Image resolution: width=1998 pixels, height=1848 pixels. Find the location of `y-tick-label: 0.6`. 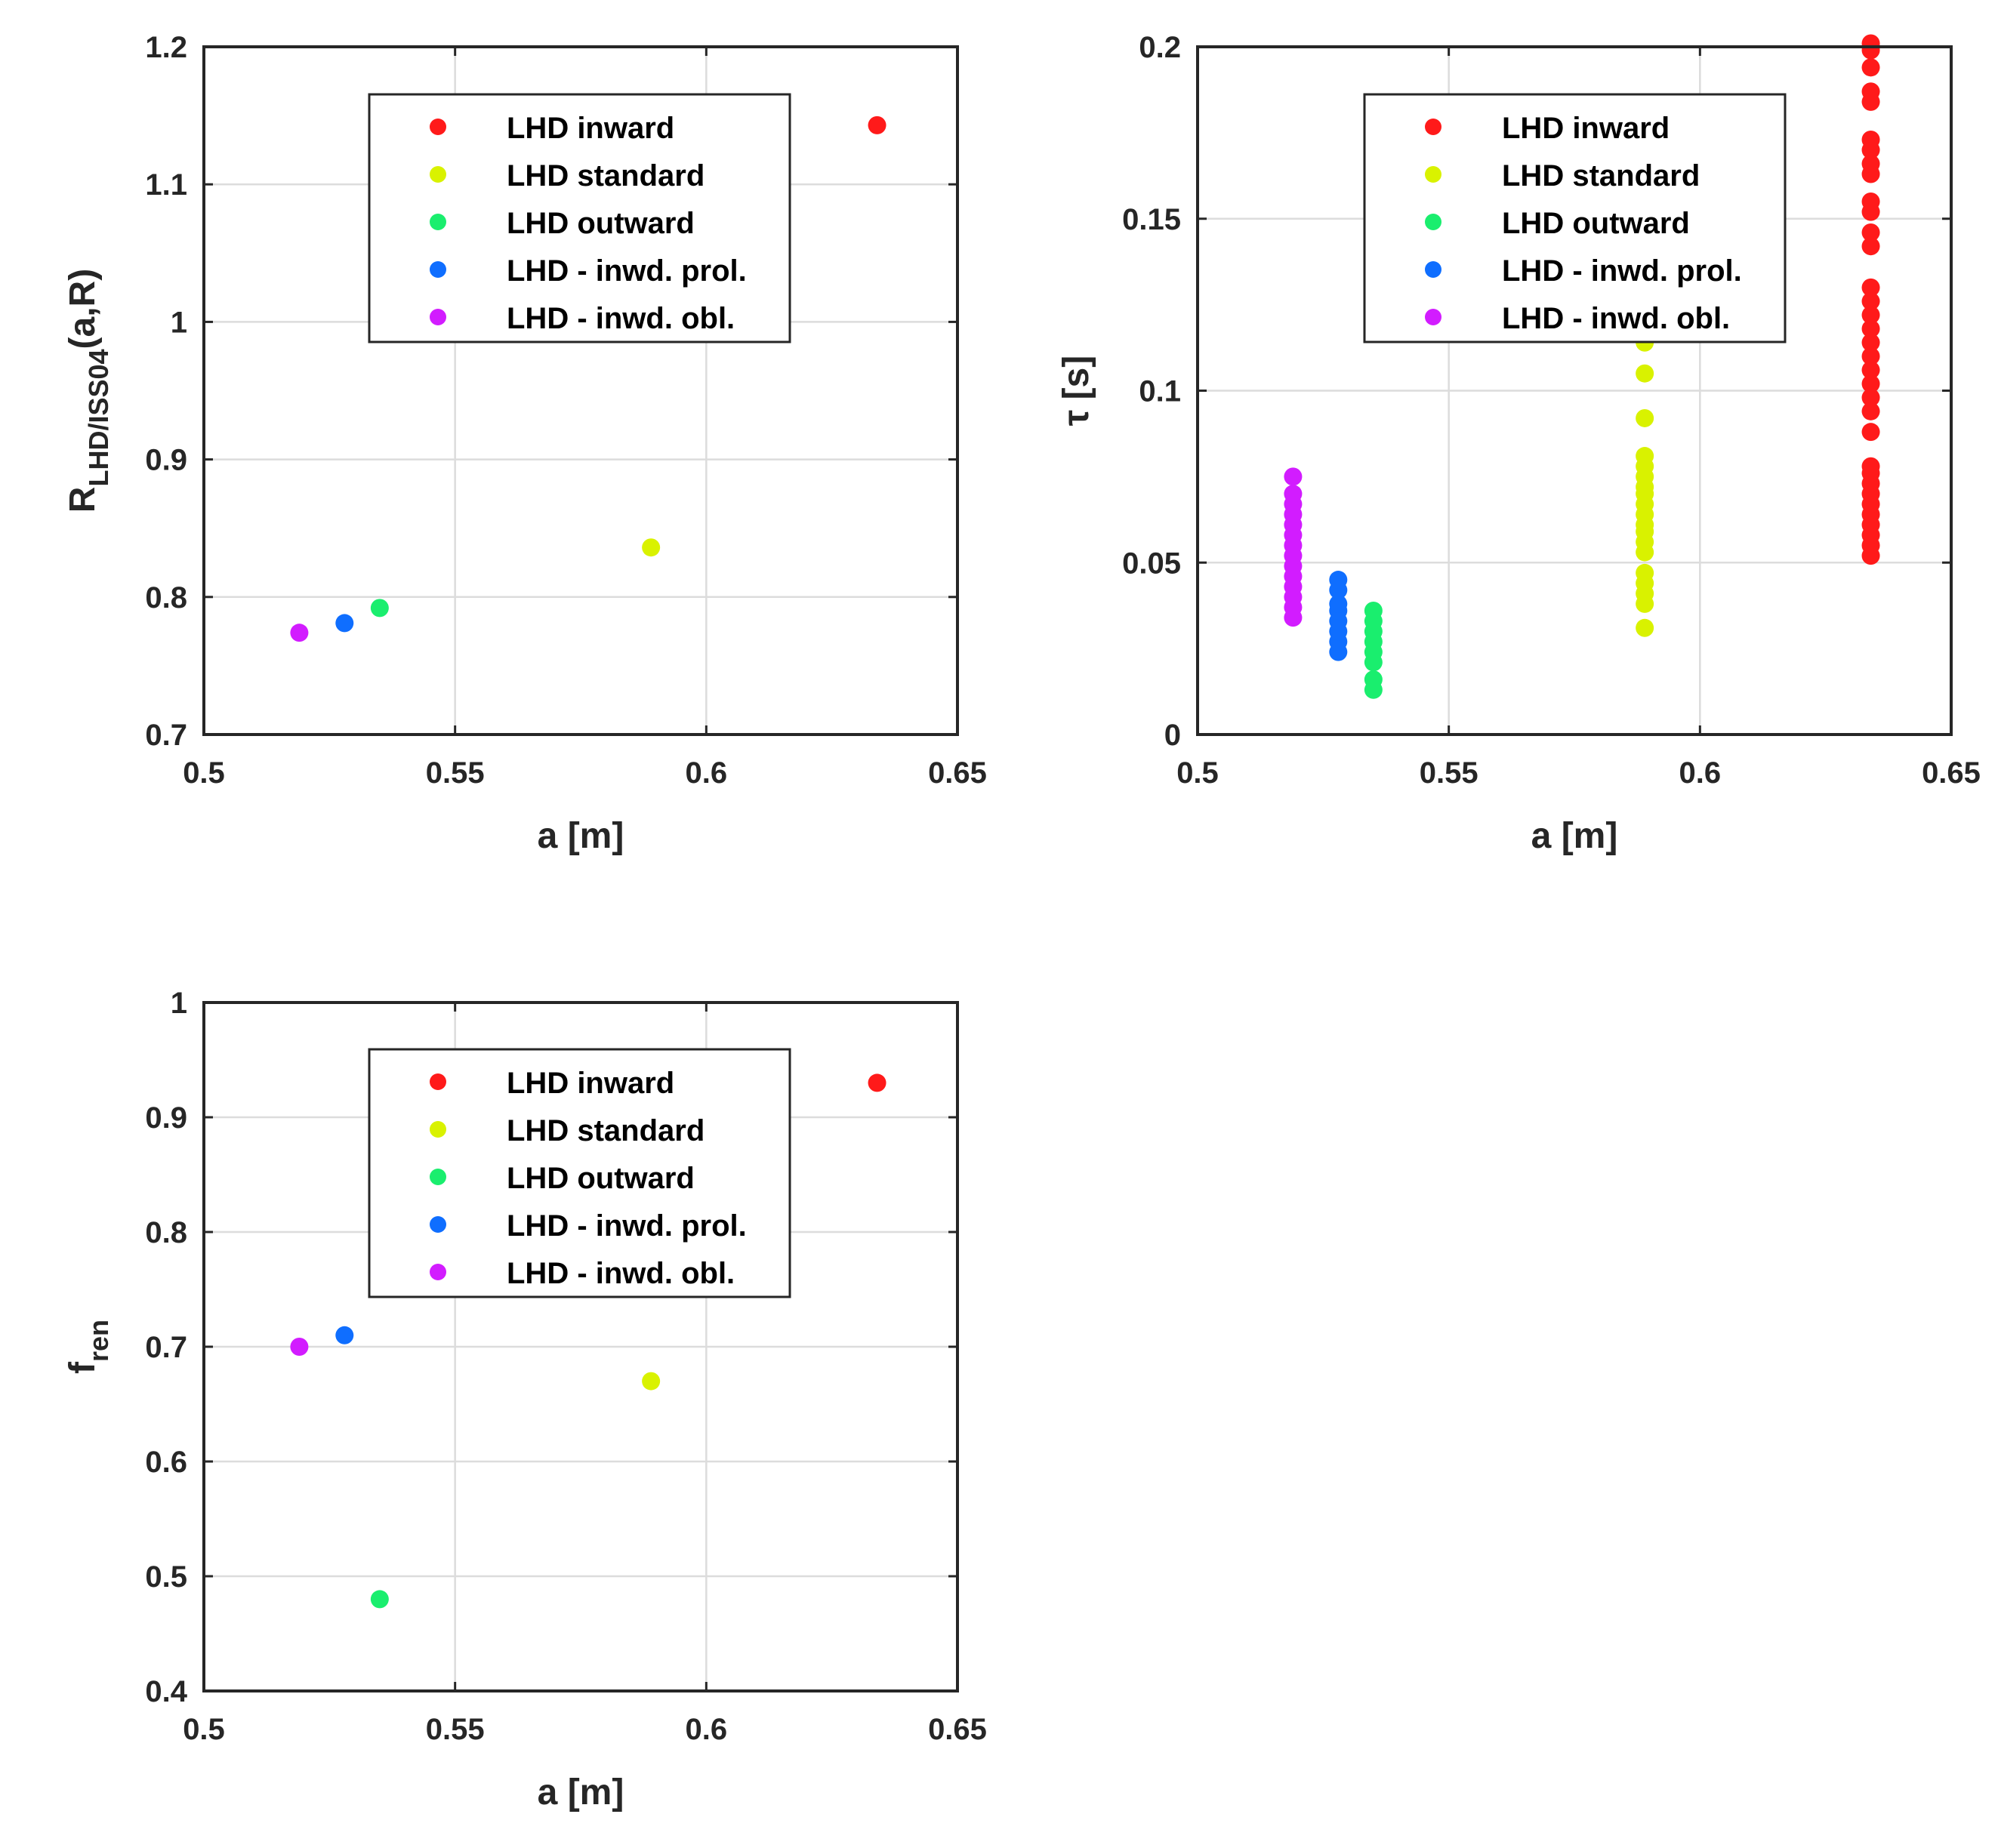

y-tick-label: 0.6 is located at coordinates (166, 1462).